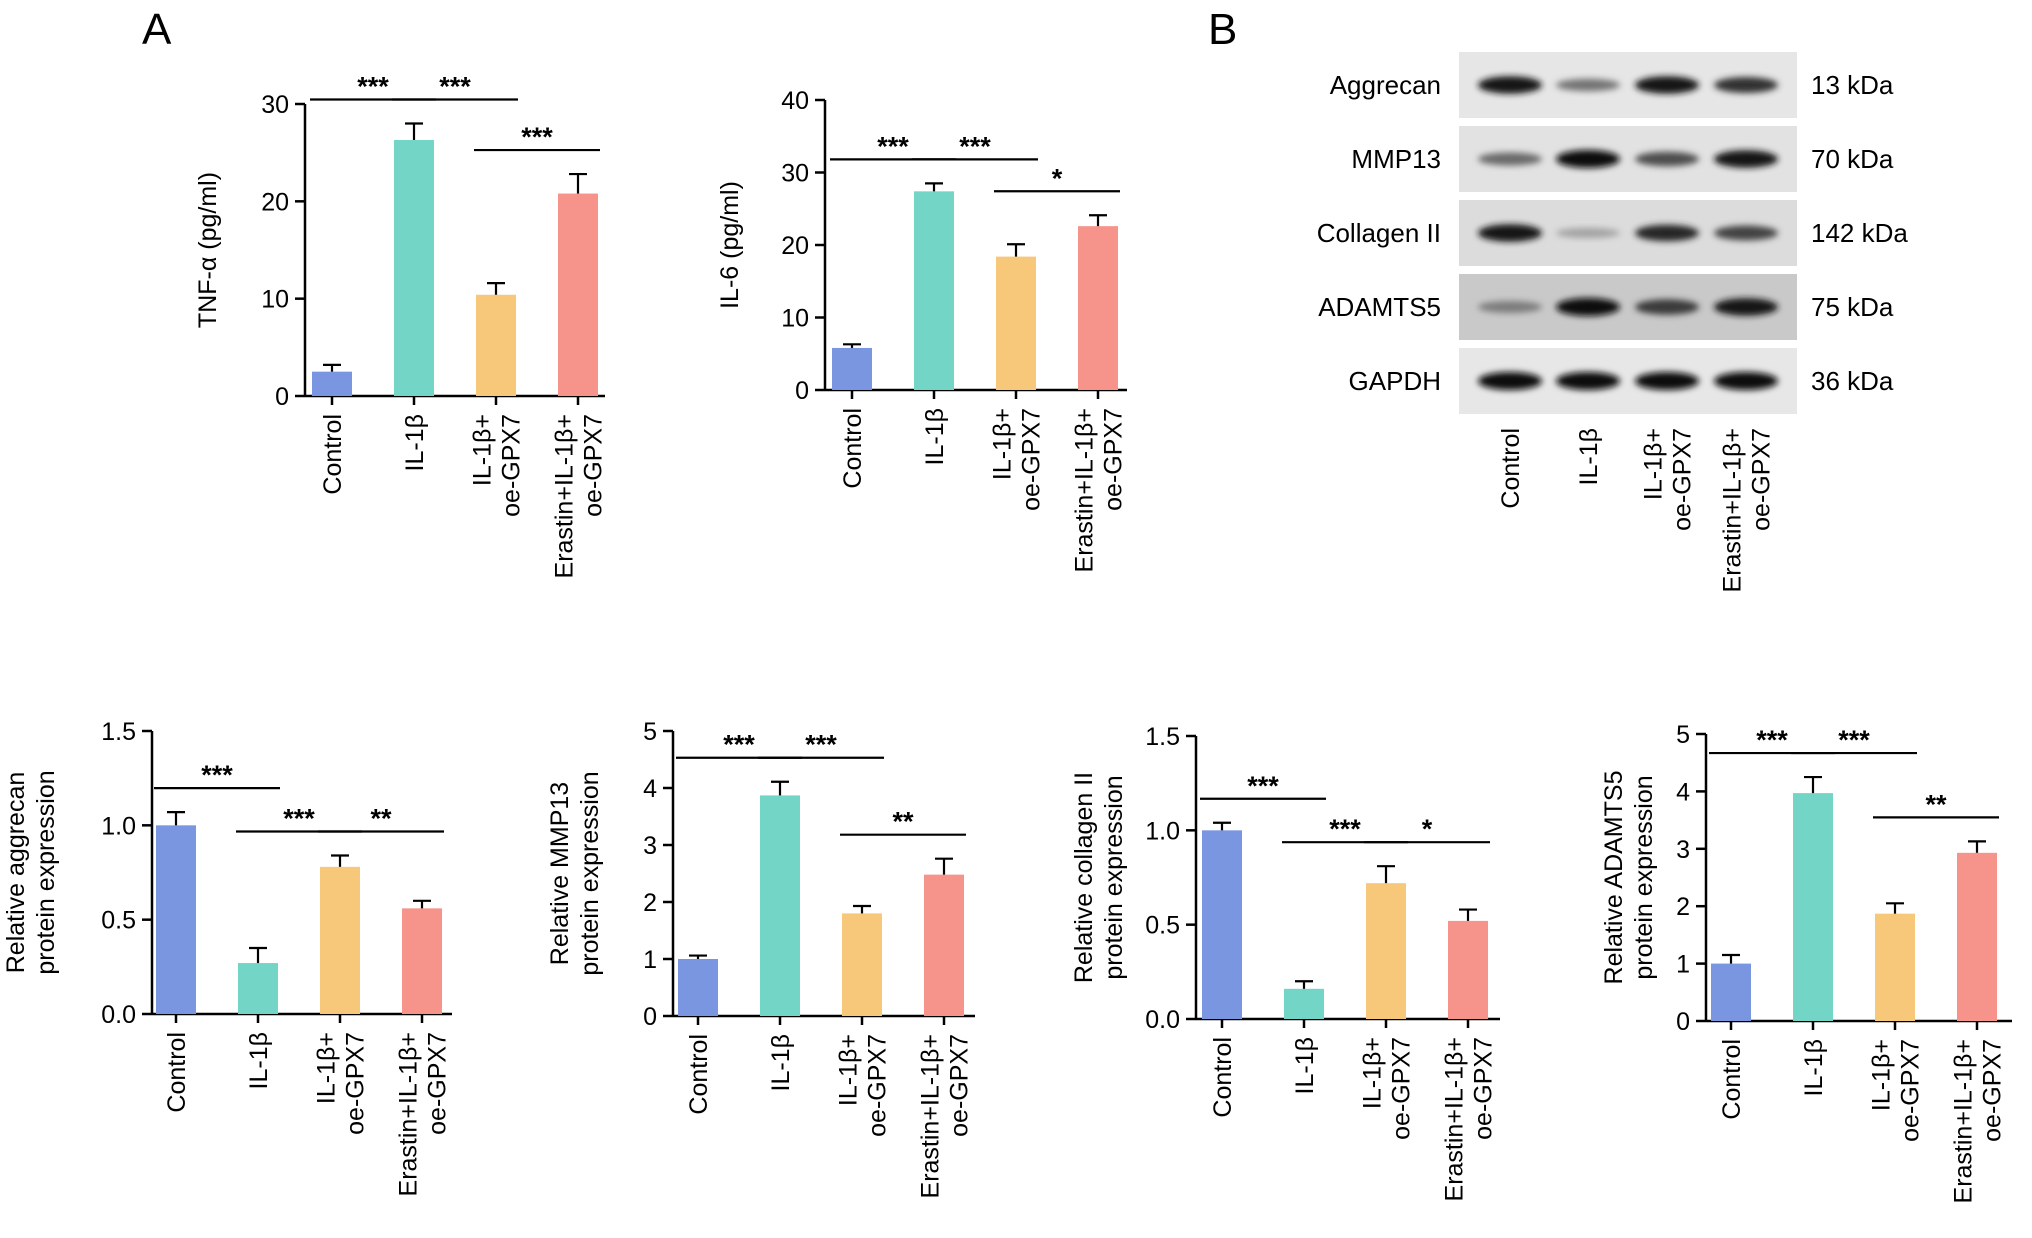 The width and height of the screenshot is (2032, 1238). I want to click on lane-label: Erastin+IL-1β+, so click(1733, 510).